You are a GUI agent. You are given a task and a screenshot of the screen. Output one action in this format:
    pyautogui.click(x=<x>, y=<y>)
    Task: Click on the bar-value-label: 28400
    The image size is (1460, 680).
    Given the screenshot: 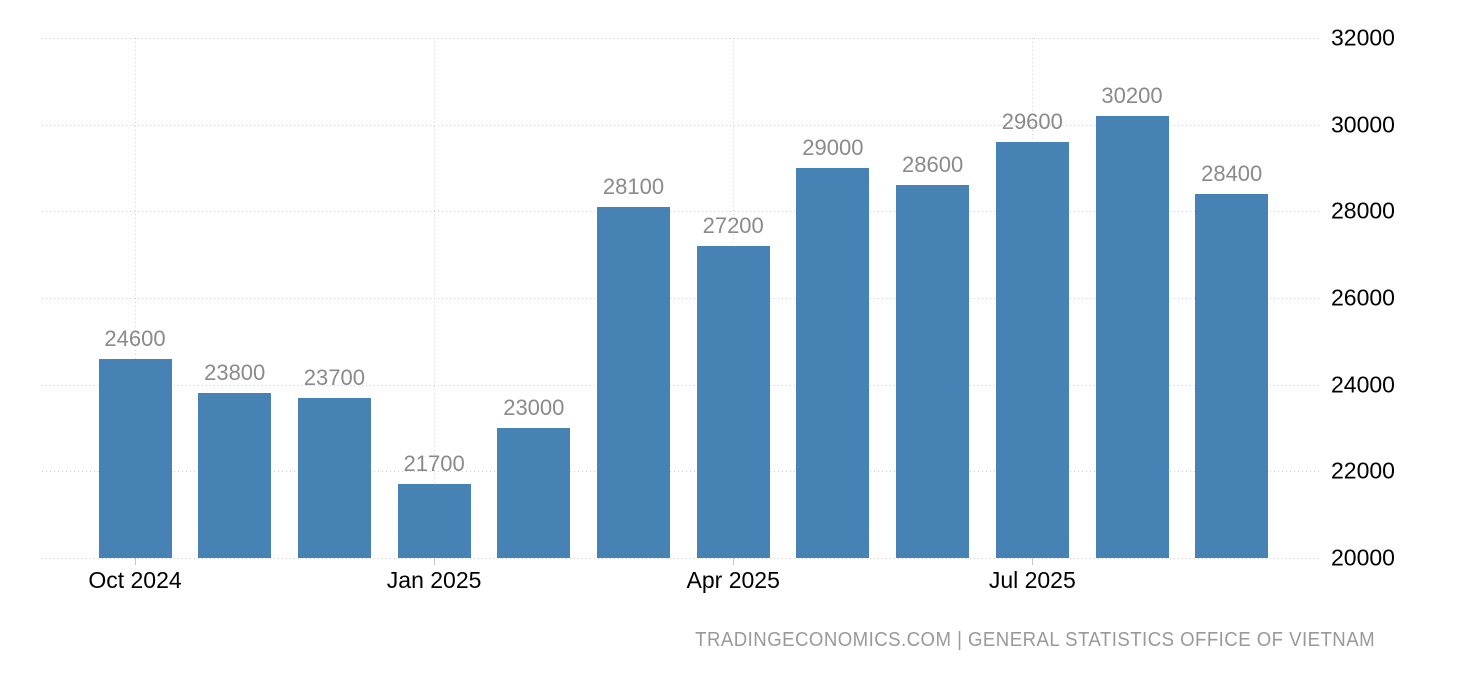 What is the action you would take?
    pyautogui.click(x=1232, y=173)
    